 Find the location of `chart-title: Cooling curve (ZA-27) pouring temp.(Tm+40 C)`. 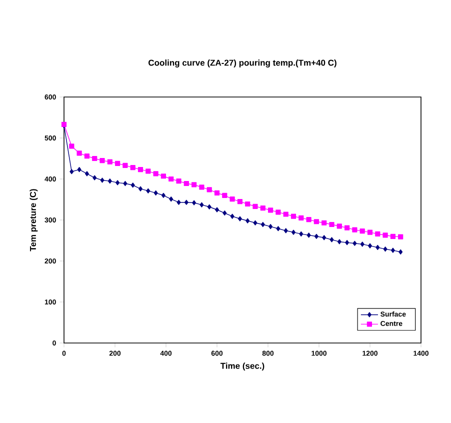

chart-title: Cooling curve (ZA-27) pouring temp.(Tm+40 C) is located at coordinates (242, 64).